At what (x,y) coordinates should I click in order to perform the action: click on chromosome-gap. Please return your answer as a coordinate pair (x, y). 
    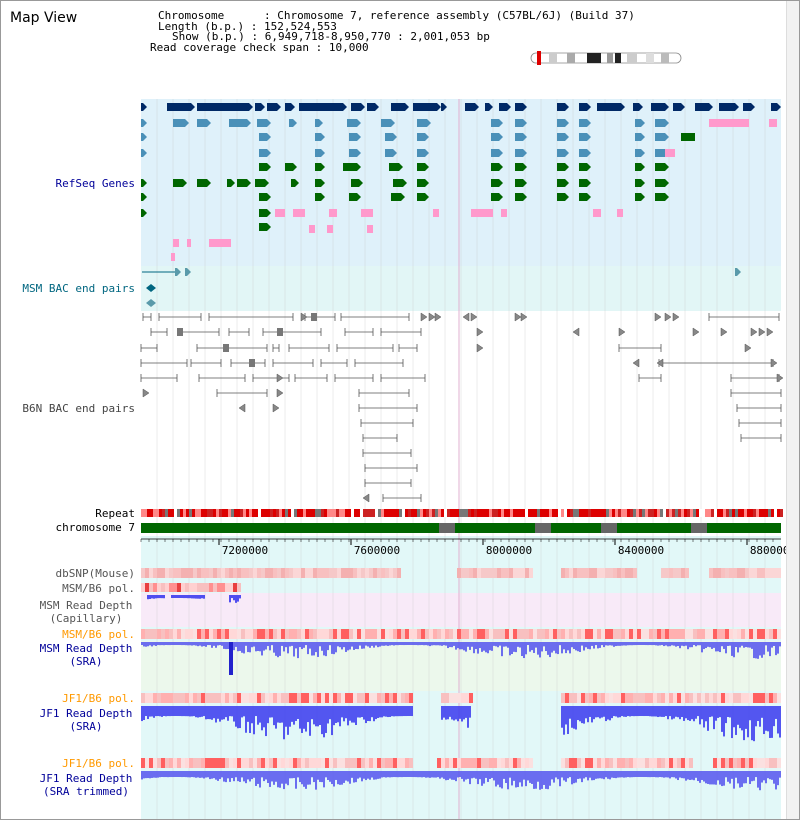
    Looking at the image, I should click on (543, 528).